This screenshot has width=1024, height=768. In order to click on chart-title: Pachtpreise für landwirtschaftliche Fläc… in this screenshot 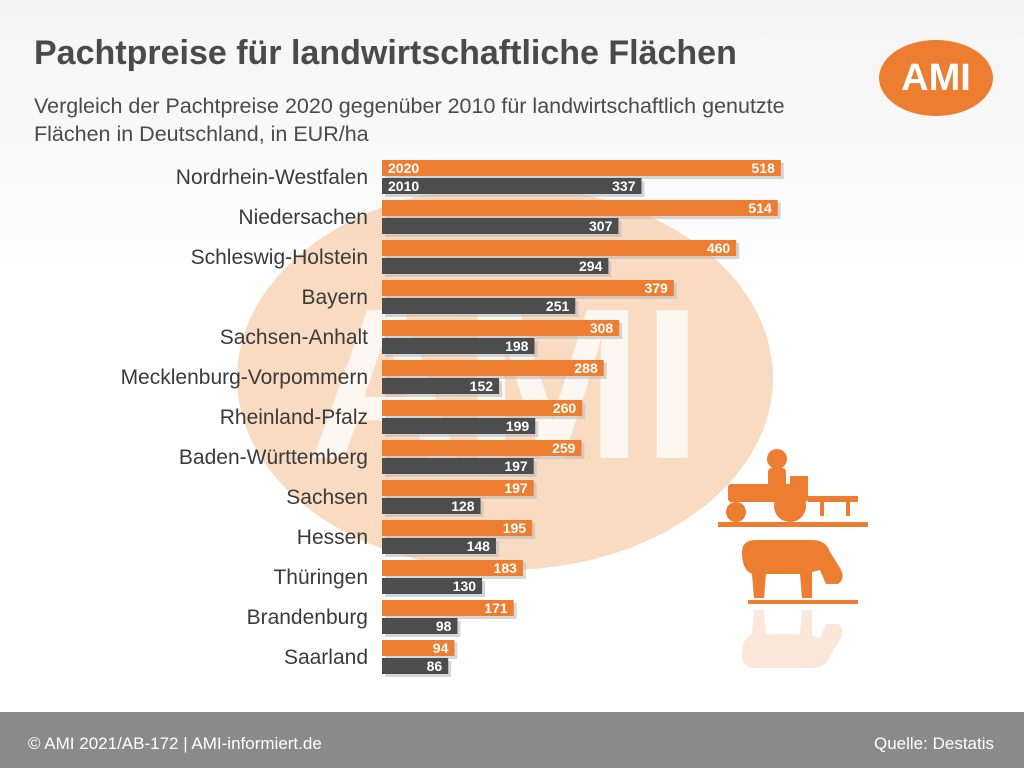, I will do `click(385, 53)`.